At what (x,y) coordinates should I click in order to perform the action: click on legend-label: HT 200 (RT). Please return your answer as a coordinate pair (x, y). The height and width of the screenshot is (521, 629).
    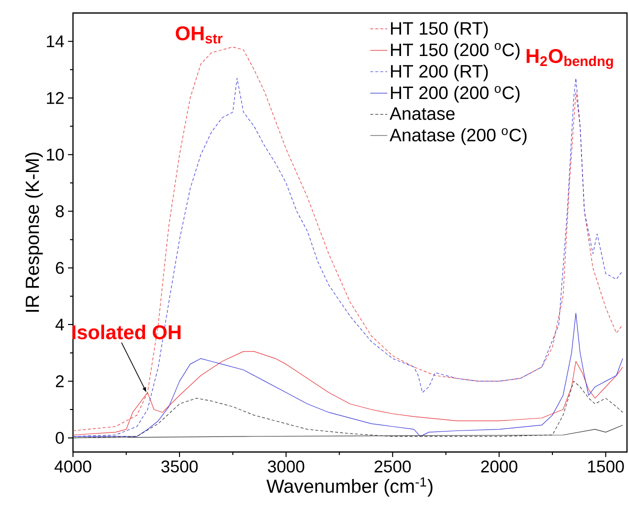
    Looking at the image, I should click on (439, 73).